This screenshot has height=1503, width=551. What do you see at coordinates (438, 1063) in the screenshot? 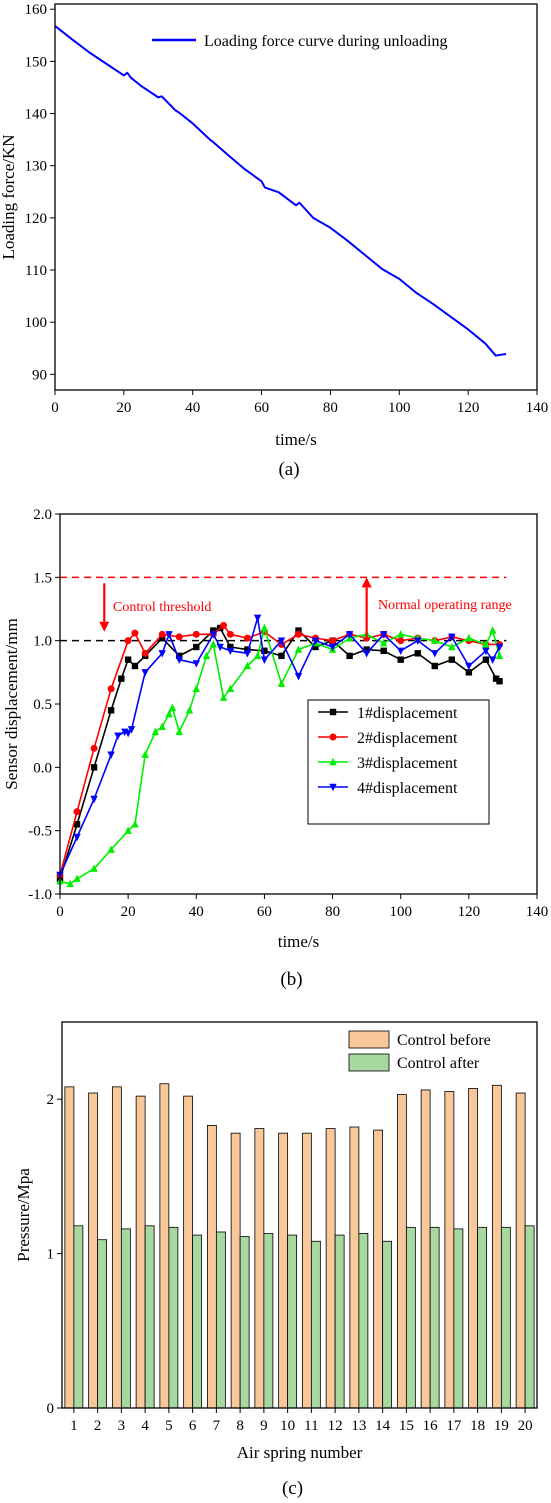
I see `legend-label-2: Control after` at bounding box center [438, 1063].